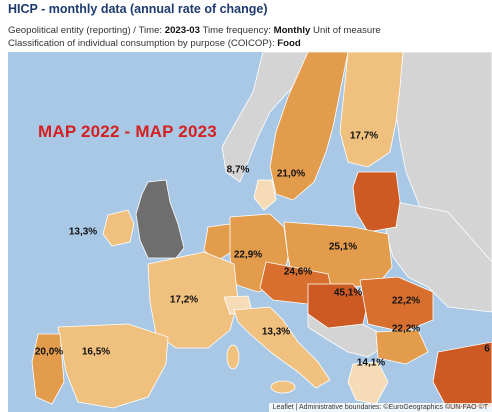  Describe the element at coordinates (364, 136) in the screenshot. I see `label-finland: 17,7%` at that location.